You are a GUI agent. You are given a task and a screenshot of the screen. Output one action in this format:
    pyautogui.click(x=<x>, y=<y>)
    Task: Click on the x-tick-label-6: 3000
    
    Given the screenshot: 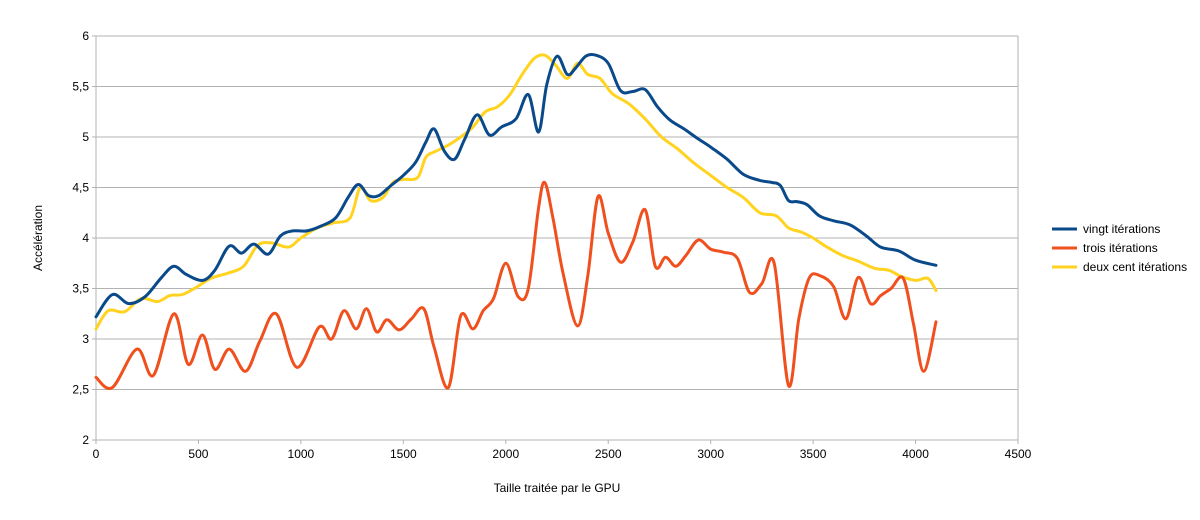 What is the action you would take?
    pyautogui.click(x=710, y=454)
    